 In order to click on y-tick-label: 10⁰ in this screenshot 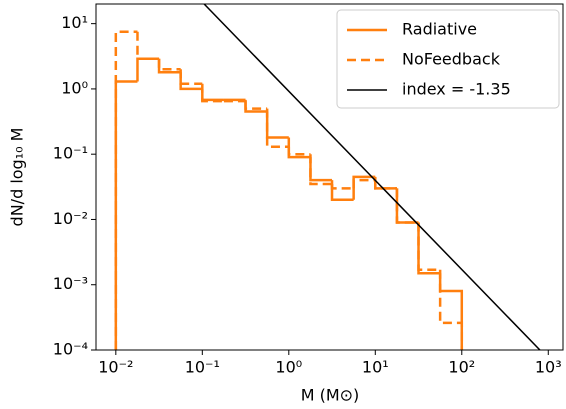, I will do `click(74, 87)`.